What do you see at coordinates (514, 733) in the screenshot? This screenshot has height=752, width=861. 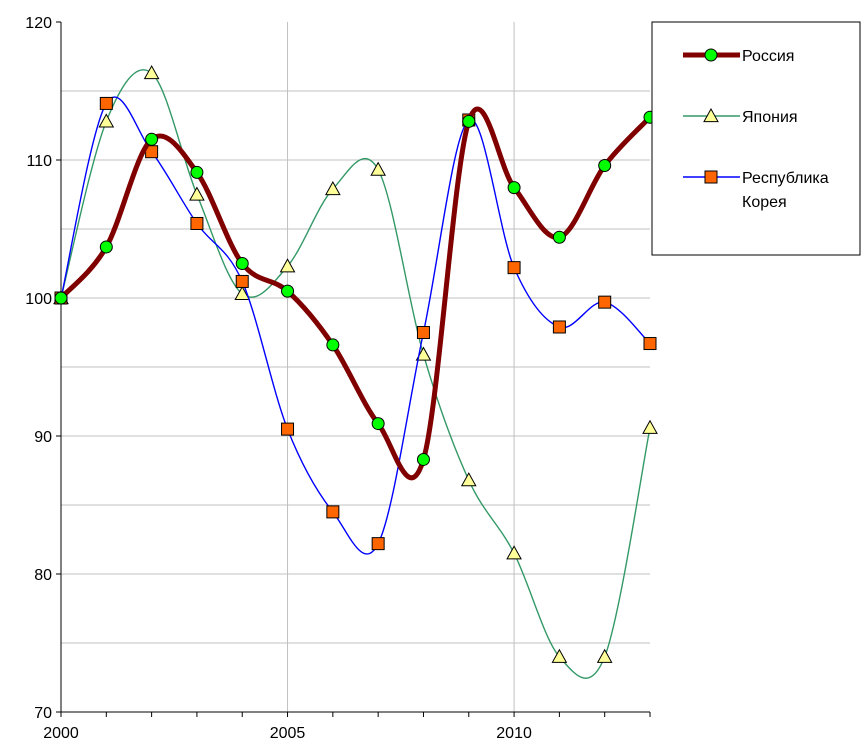 I see `x-tick-label: 2010` at bounding box center [514, 733].